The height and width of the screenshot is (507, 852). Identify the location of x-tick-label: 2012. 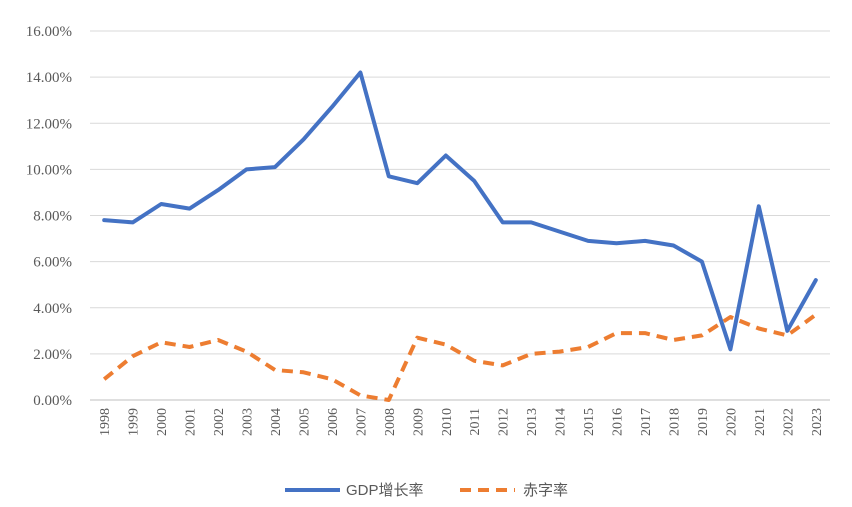
(504, 422).